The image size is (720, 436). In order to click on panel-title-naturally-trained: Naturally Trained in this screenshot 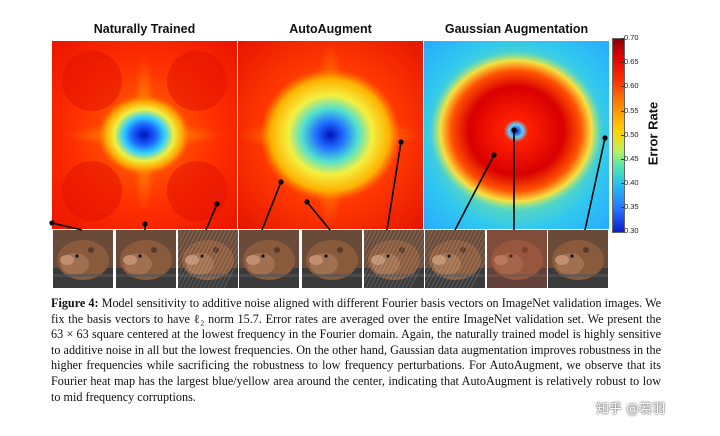, I will do `click(144, 29)`.